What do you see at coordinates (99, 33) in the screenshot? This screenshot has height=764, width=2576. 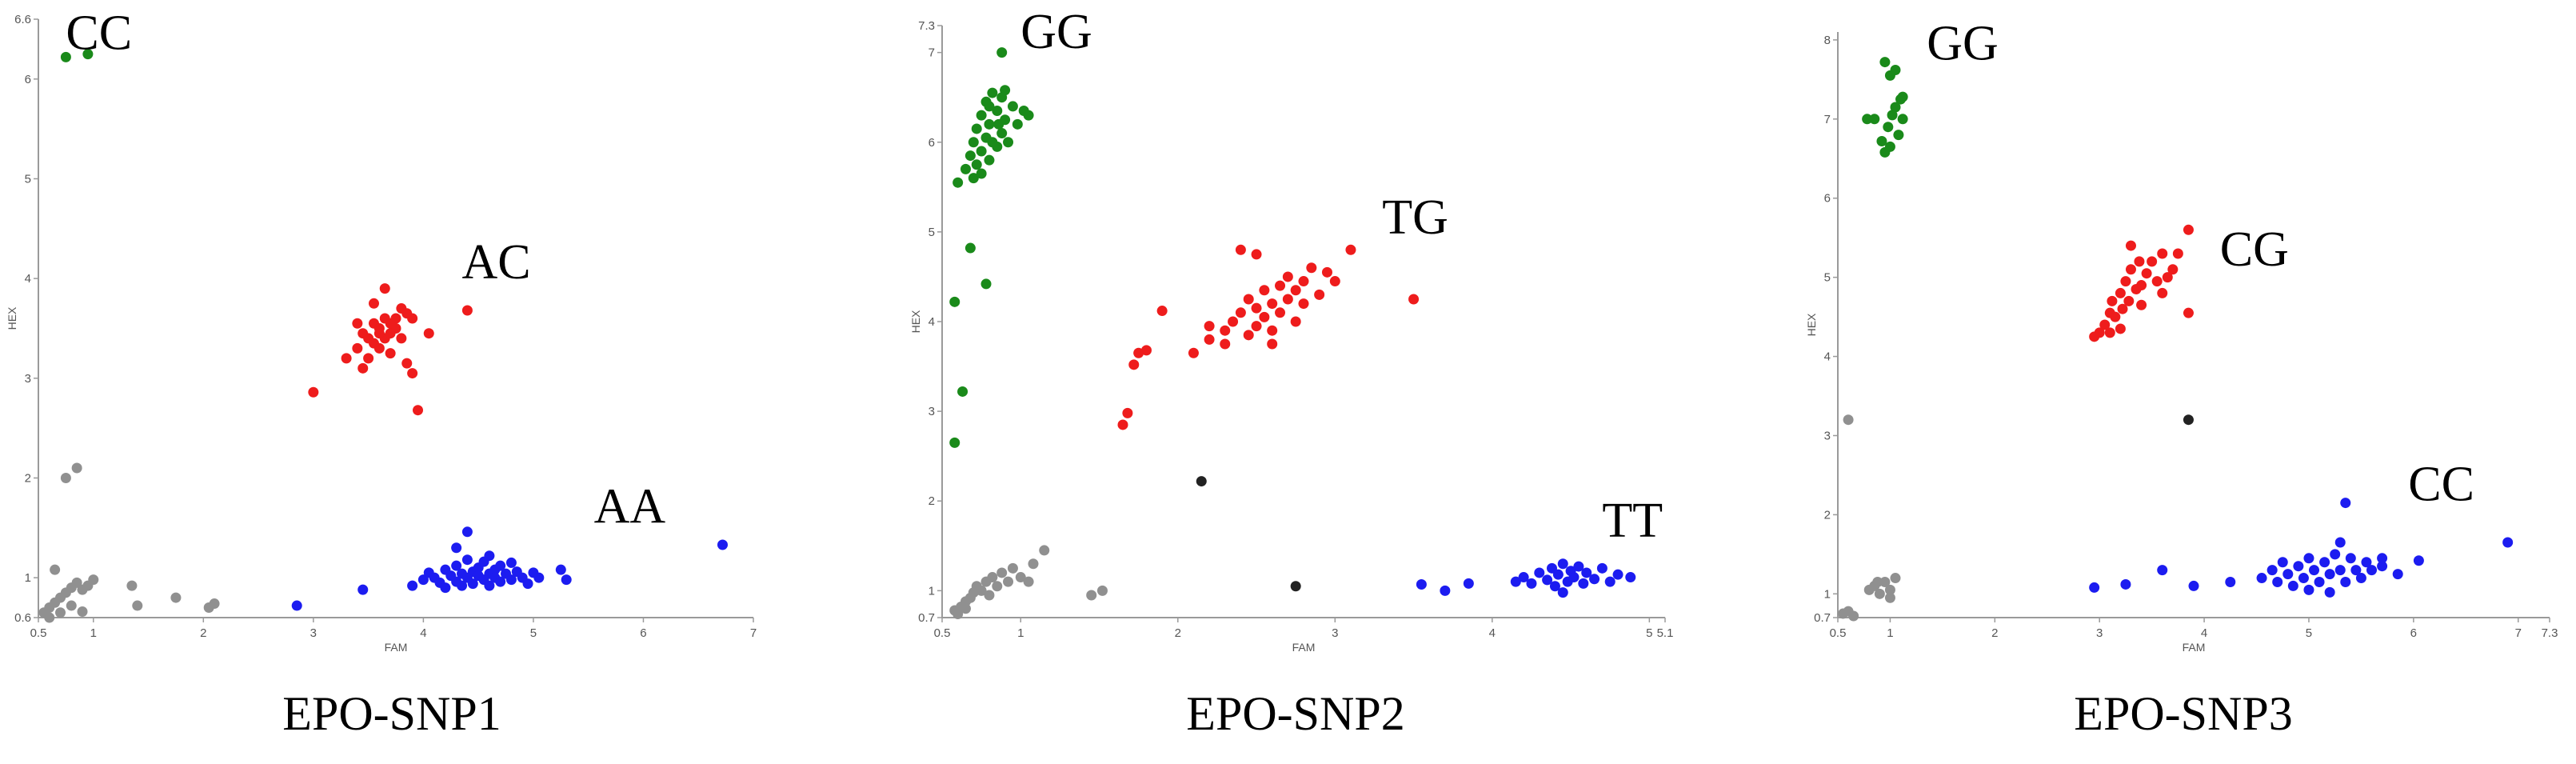 I see `cluster-label: CC` at bounding box center [99, 33].